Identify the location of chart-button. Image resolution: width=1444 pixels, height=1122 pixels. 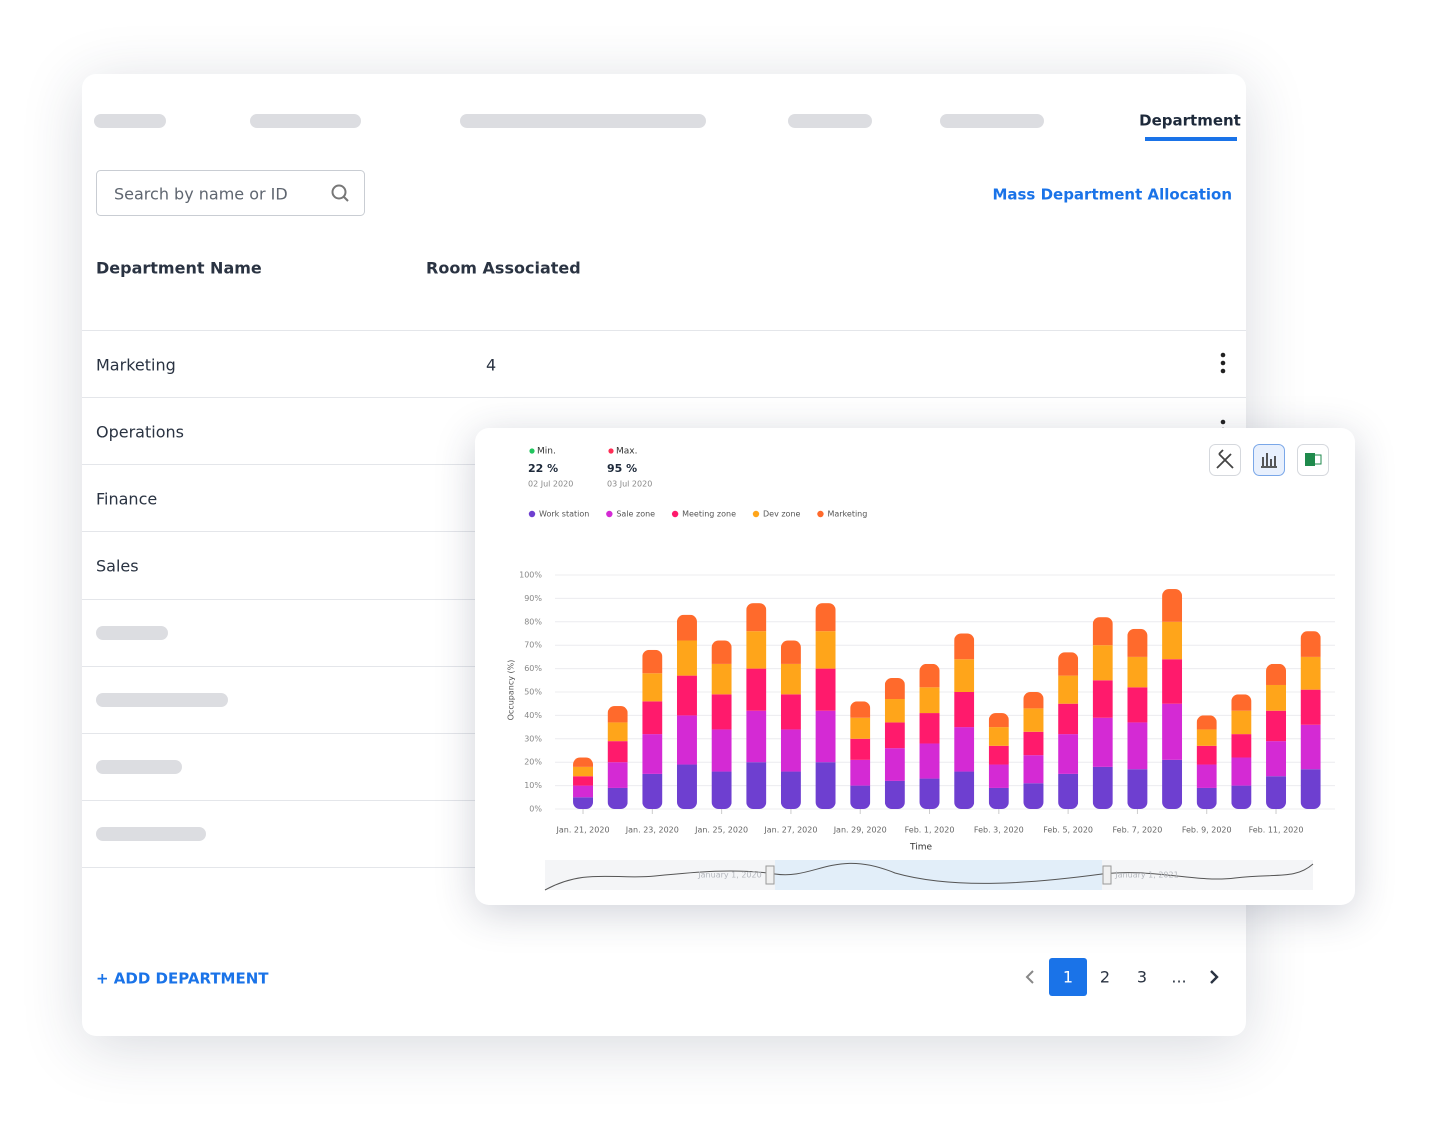
(1269, 460).